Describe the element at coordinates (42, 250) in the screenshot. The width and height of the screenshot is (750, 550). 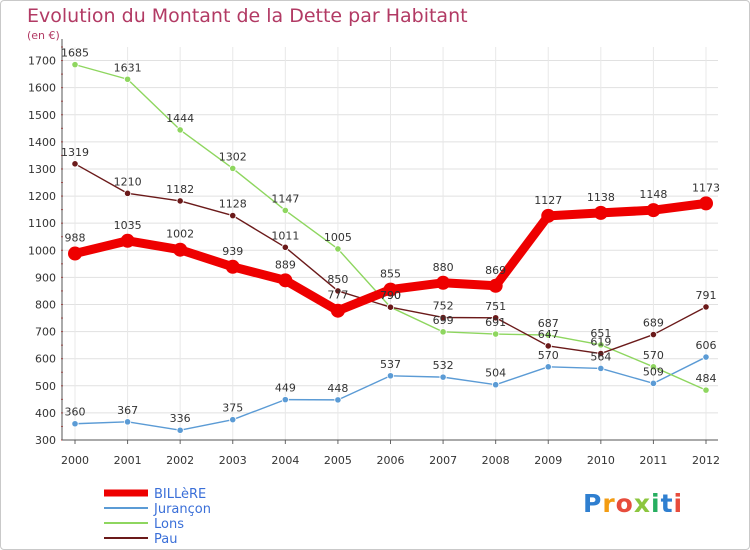
I see `y-tick-label-1000: 1000` at that location.